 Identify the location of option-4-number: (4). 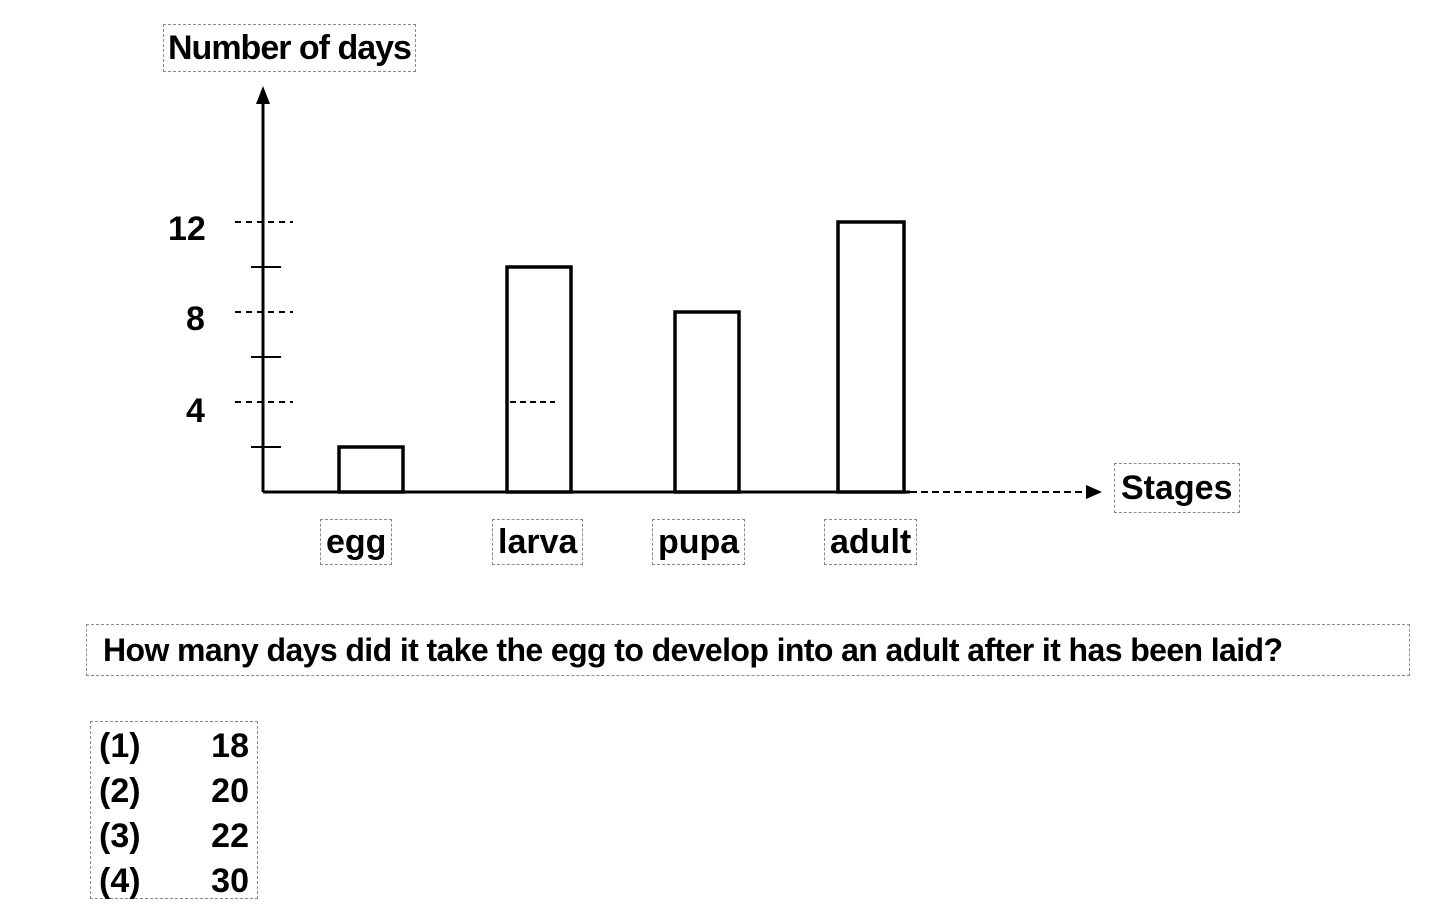
(120, 881).